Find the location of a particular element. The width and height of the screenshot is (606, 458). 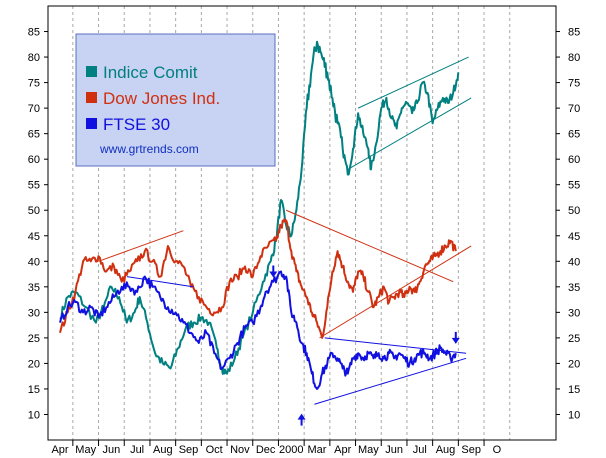

y-tick-label-right: 45 is located at coordinates (574, 237).